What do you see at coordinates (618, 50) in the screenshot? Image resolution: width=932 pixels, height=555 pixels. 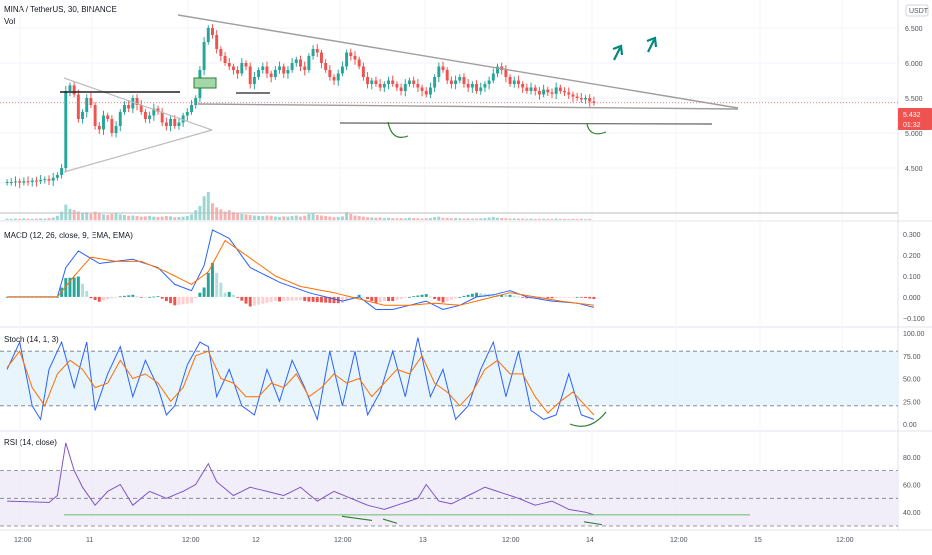 I see `up-arrow-head-icon` at bounding box center [618, 50].